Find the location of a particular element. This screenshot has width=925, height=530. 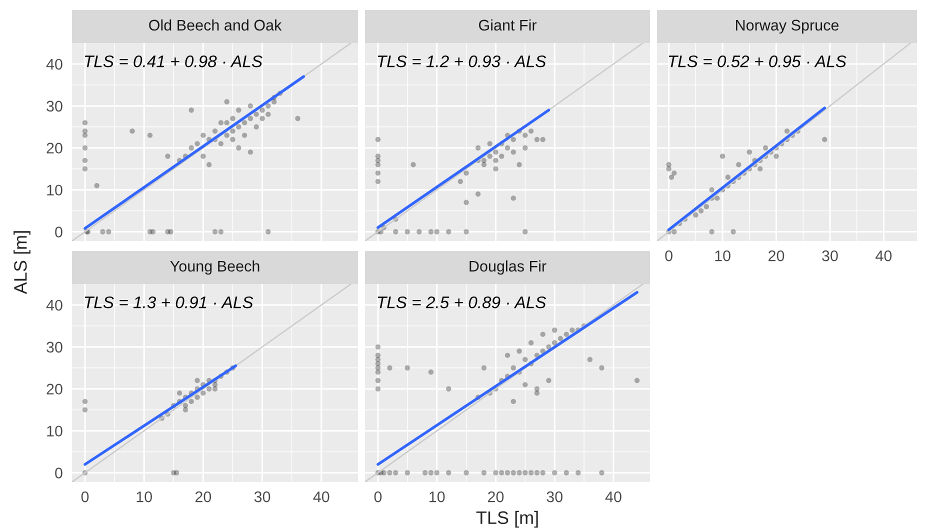

chart-title: Young Beech is located at coordinates (215, 267).